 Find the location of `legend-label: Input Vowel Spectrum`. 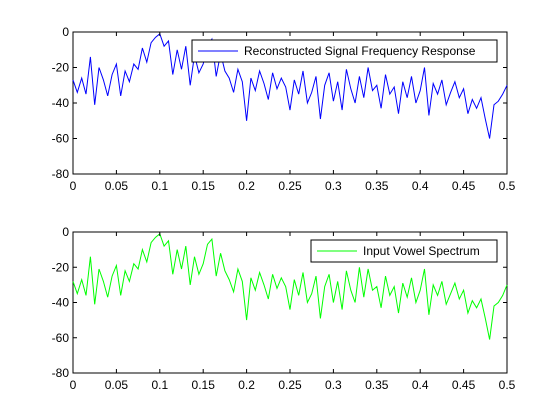

legend-label: Input Vowel Spectrum is located at coordinates (421, 251).